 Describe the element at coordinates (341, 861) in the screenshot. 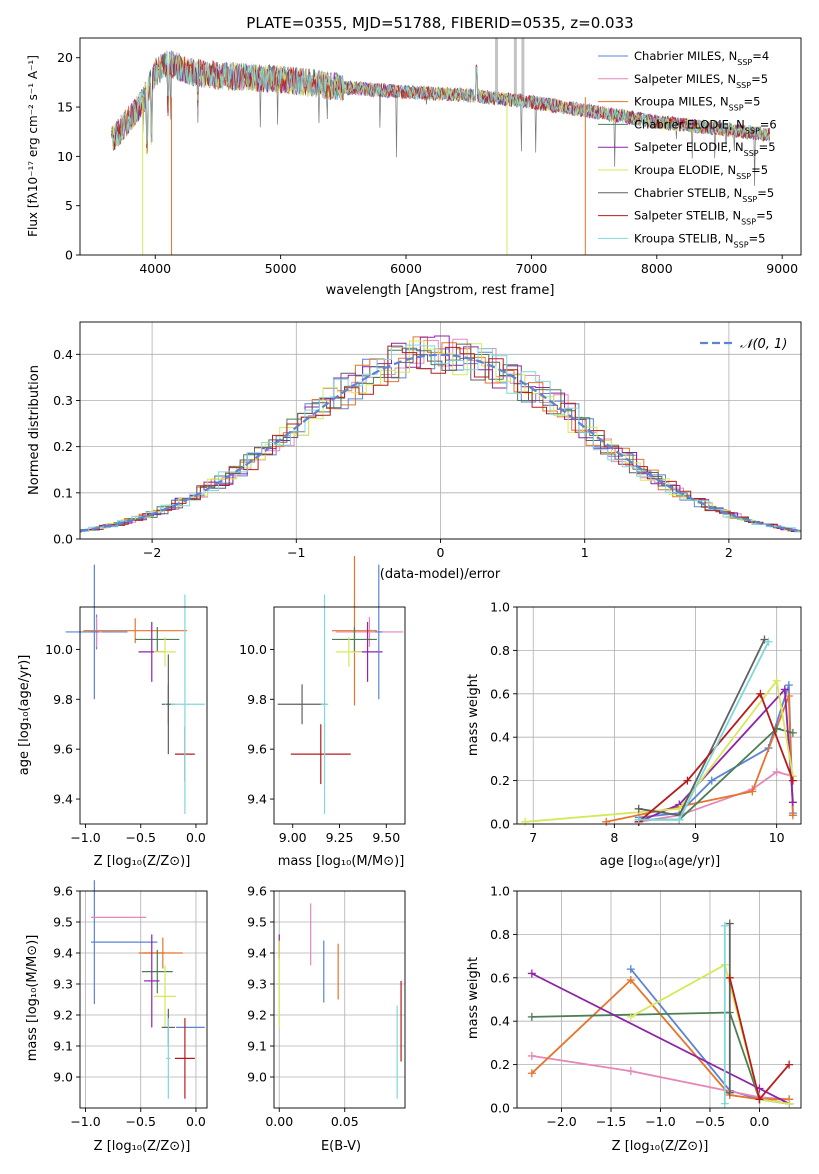

I see `p2-xlabel: mass [log₁₀(M/M⊙)]` at that location.